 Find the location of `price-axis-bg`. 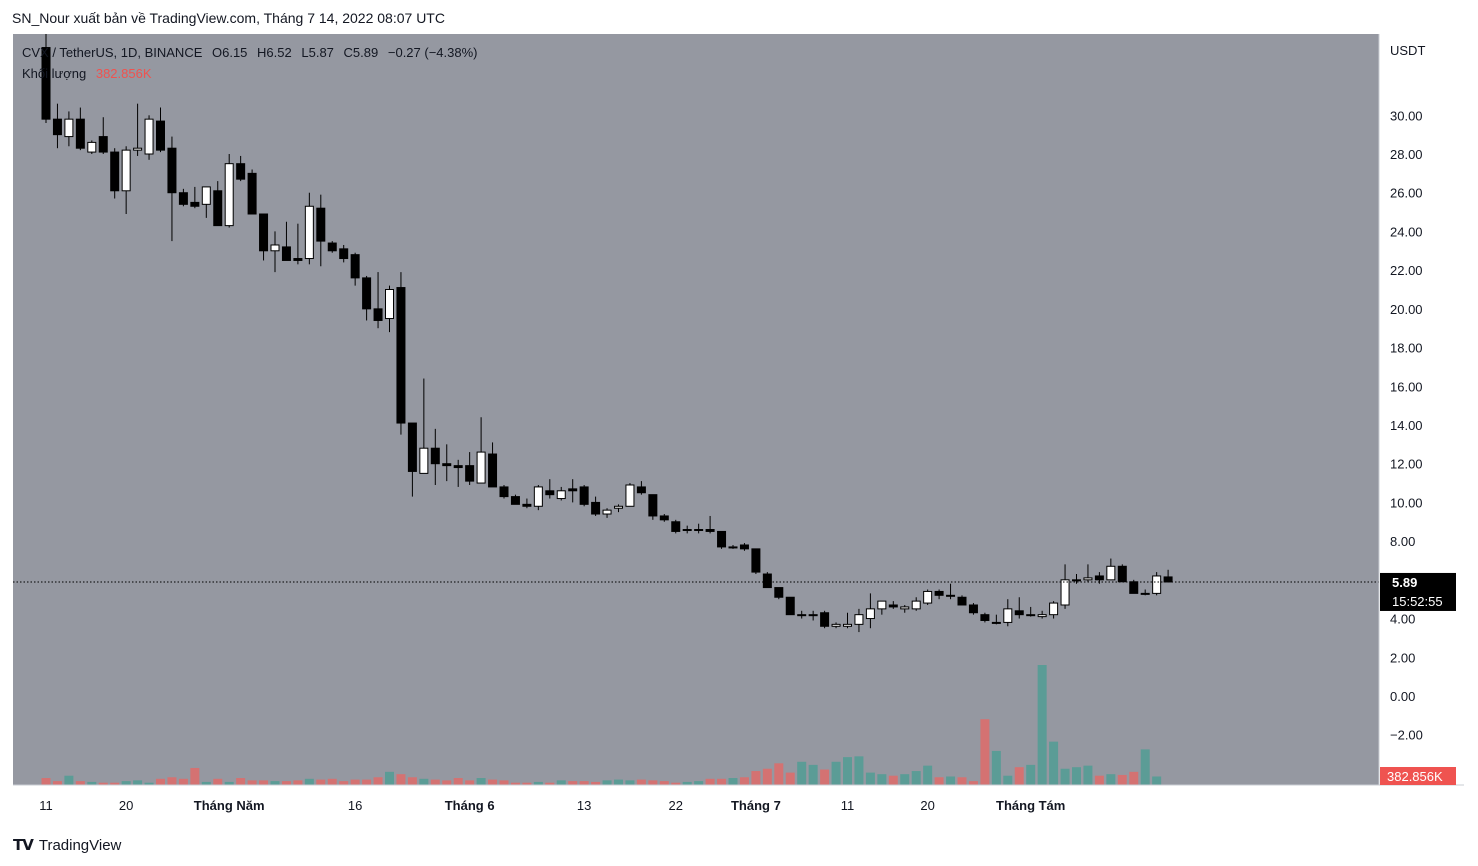

price-axis-bg is located at coordinates (1421, 409).